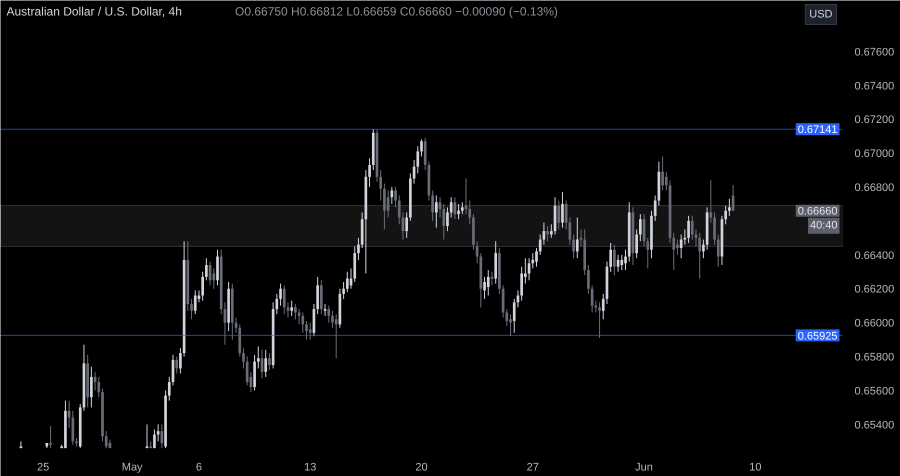 This screenshot has height=476, width=900. Describe the element at coordinates (94, 11) in the screenshot. I see `chart-title: Australian Dollar / U.S. Dollar, 4h` at that location.